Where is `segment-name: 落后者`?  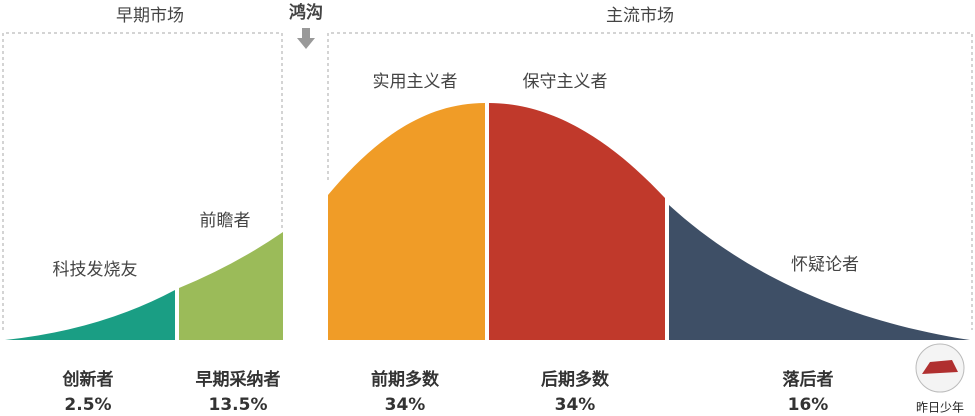 segment-name: 落后者 is located at coordinates (808, 379).